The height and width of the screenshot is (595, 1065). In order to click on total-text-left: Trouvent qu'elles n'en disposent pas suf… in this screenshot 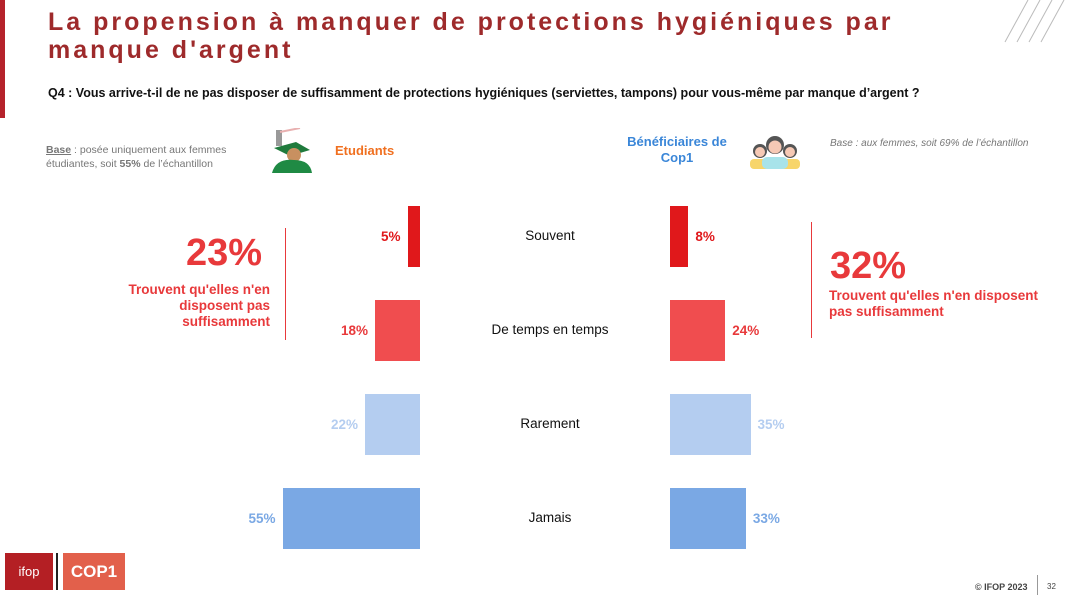, I will do `click(199, 305)`.